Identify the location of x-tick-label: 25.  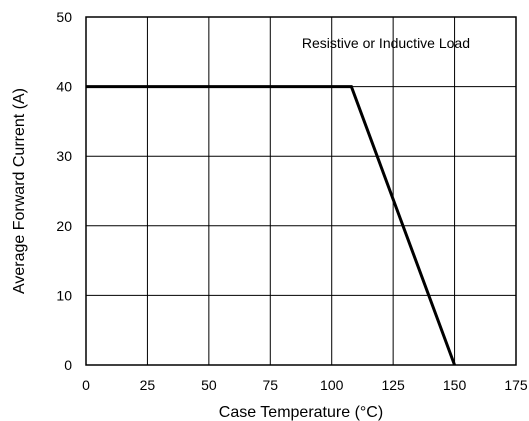
(148, 385).